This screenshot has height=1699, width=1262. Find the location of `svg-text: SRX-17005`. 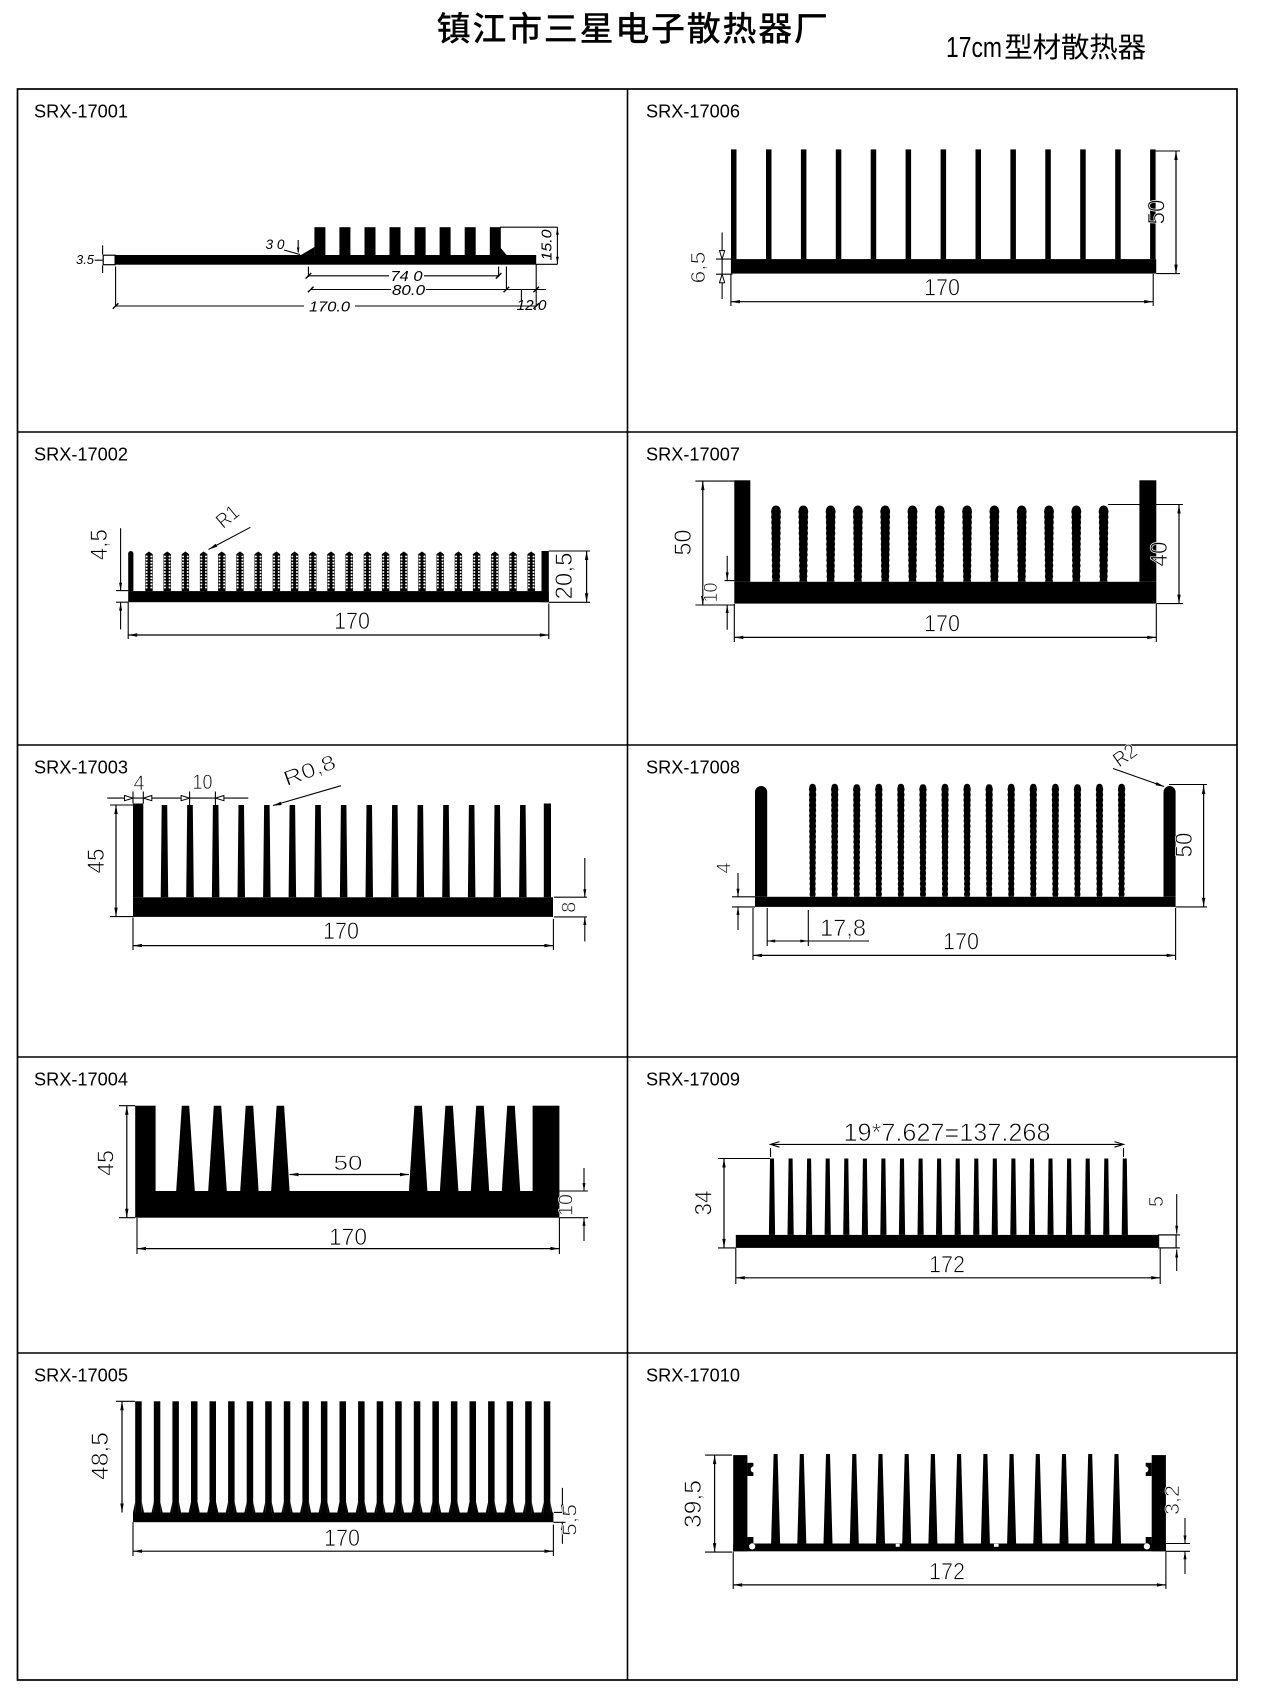

svg-text: SRX-17005 is located at coordinates (81, 1374).